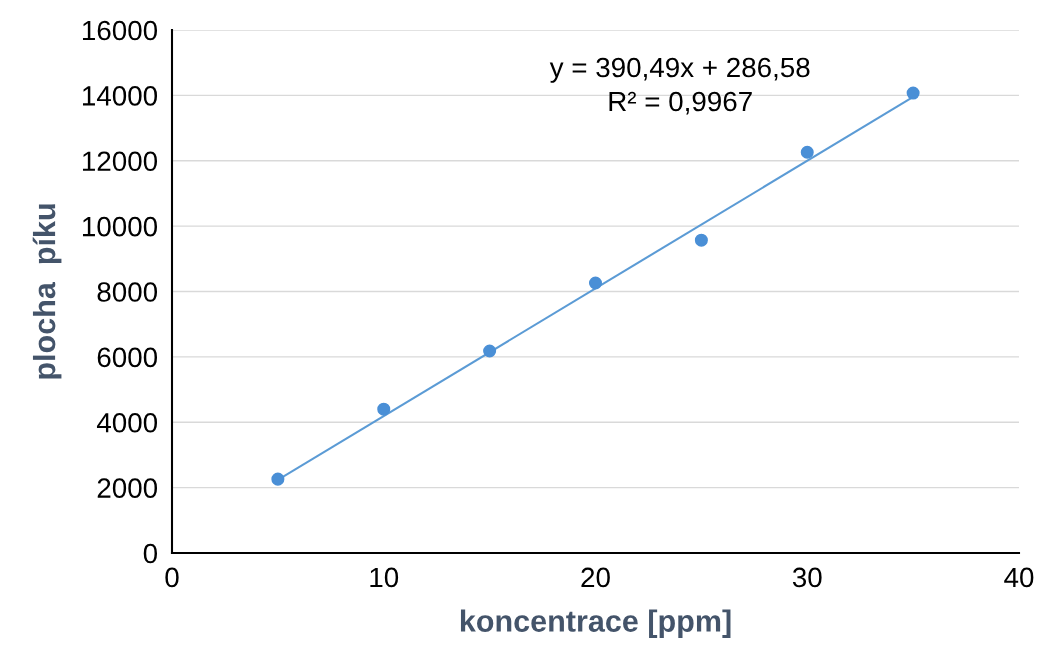  I want to click on y-tick-label: 16000, so click(120, 30).